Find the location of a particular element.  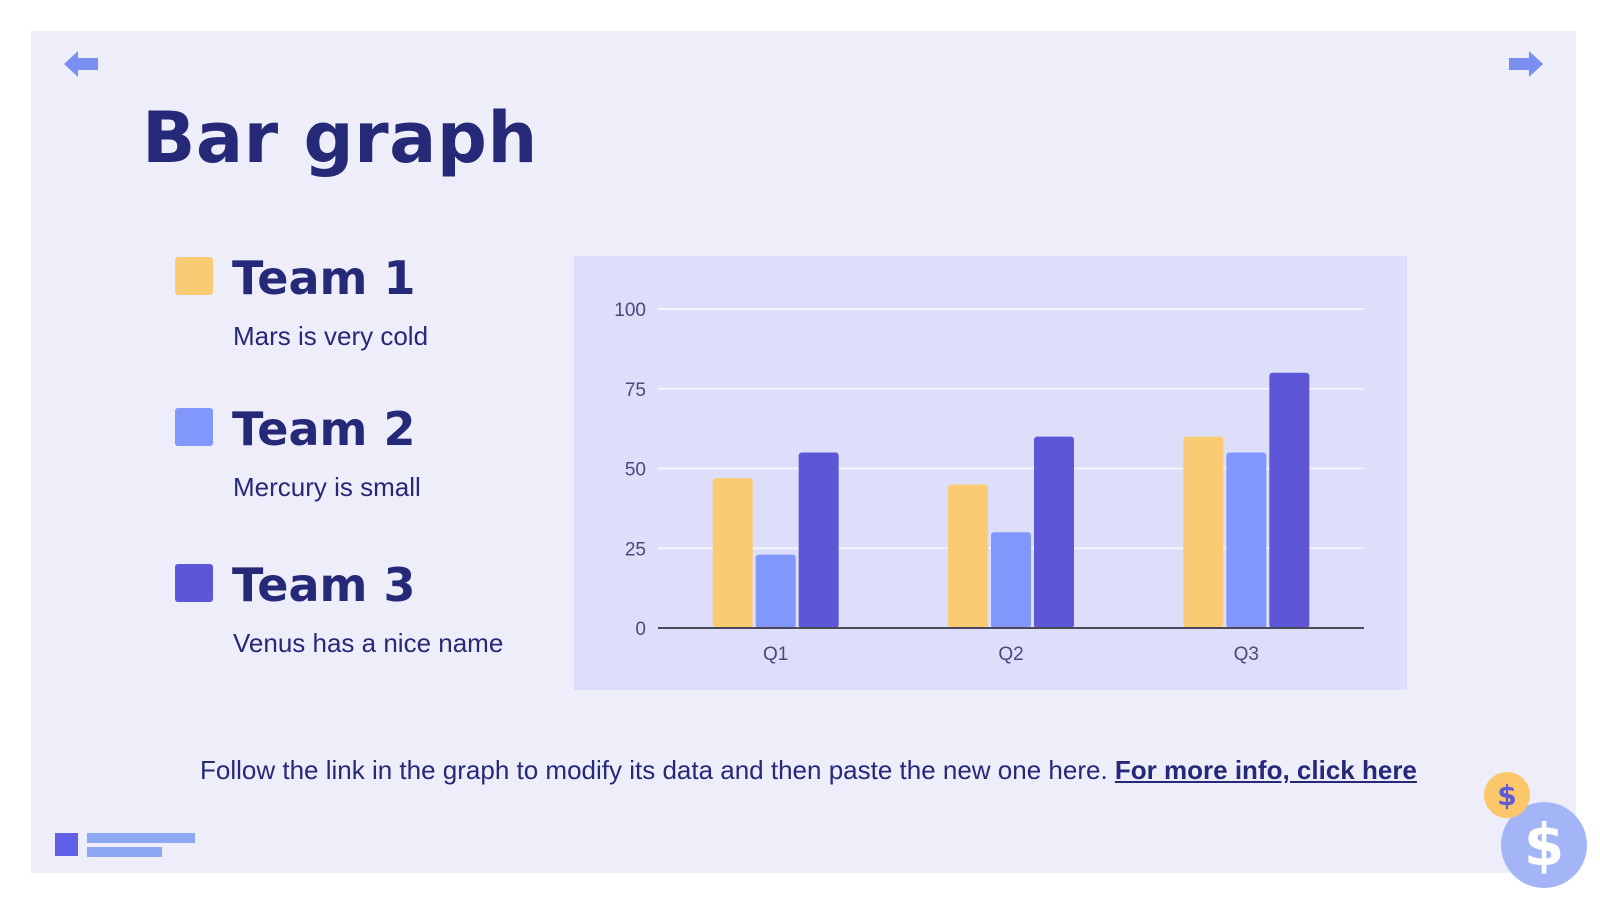

more-info-link: For more info, click here is located at coordinates (1265, 770).